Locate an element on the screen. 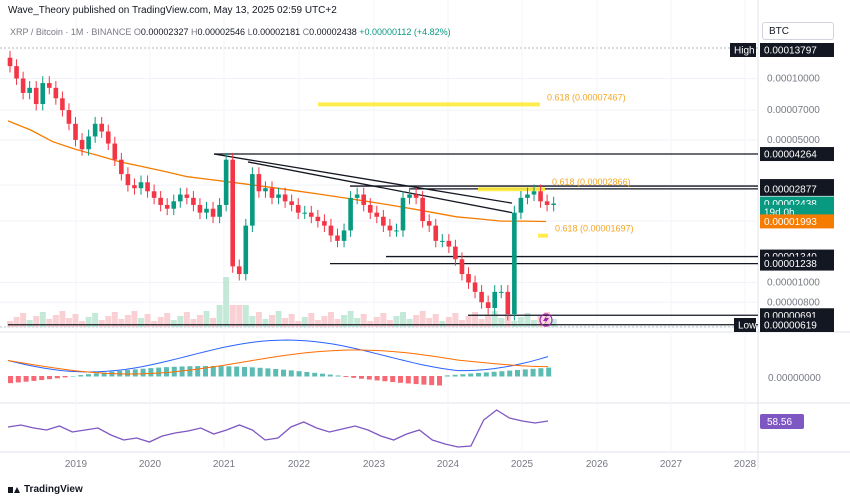  low-label: L is located at coordinates (250, 32).